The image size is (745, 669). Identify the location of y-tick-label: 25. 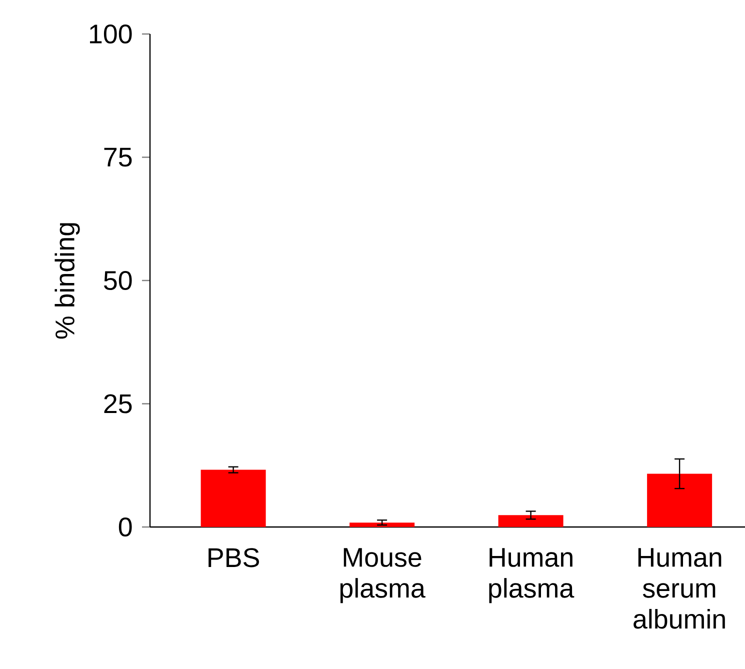
(118, 404).